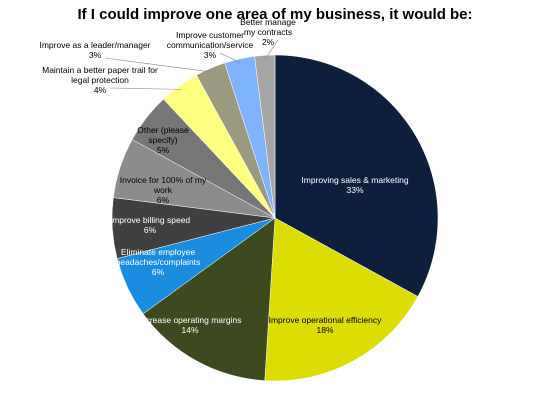  Describe the element at coordinates (163, 185) in the screenshot. I see `category-label: Invoice for 100% of my work` at that location.